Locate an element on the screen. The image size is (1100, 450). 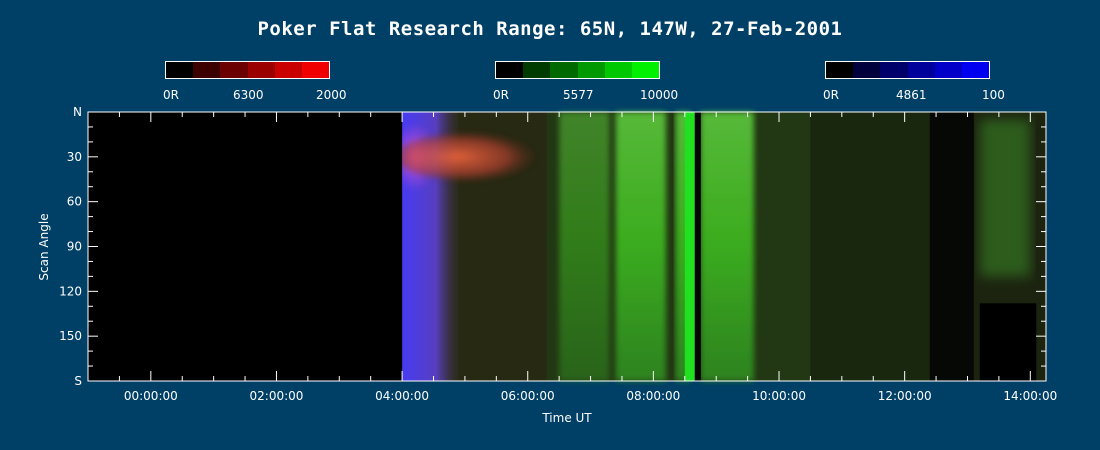
data-gap is located at coordinates (697, 246).